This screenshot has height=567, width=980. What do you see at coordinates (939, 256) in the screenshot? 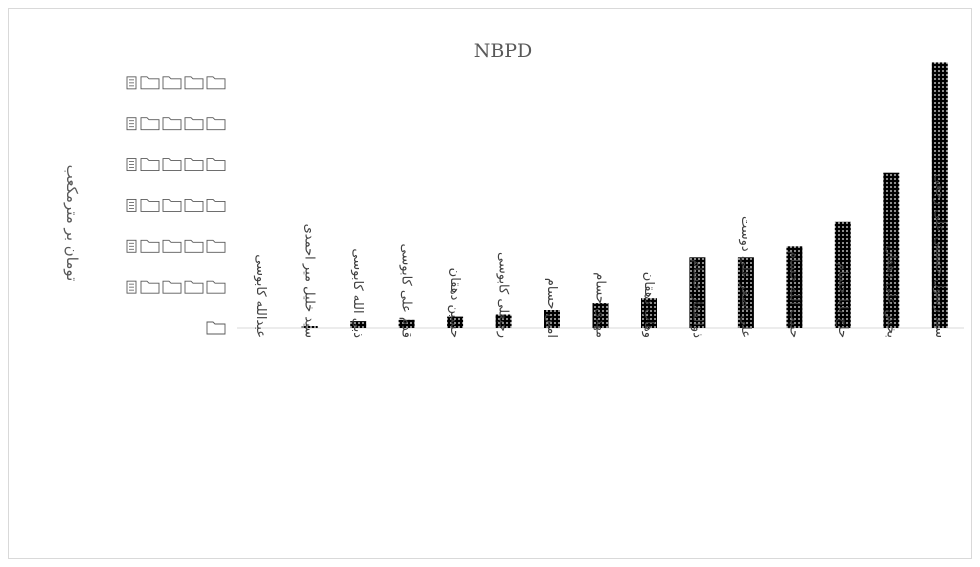
I see `x-tick-label: سید رسول حسینی علی رجعی` at bounding box center [939, 256].